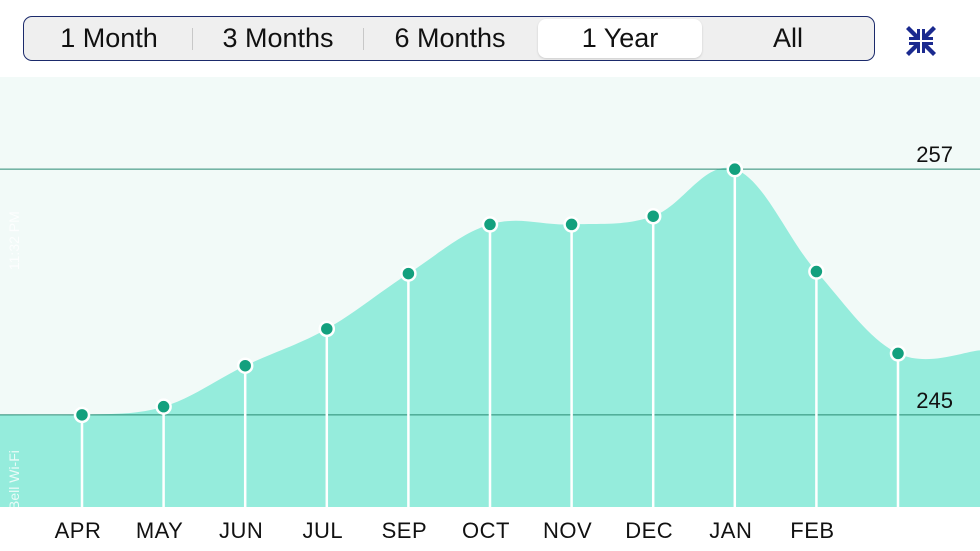 The image size is (980, 551). What do you see at coordinates (486, 530) in the screenshot?
I see `x-tick-label: OCT` at bounding box center [486, 530].